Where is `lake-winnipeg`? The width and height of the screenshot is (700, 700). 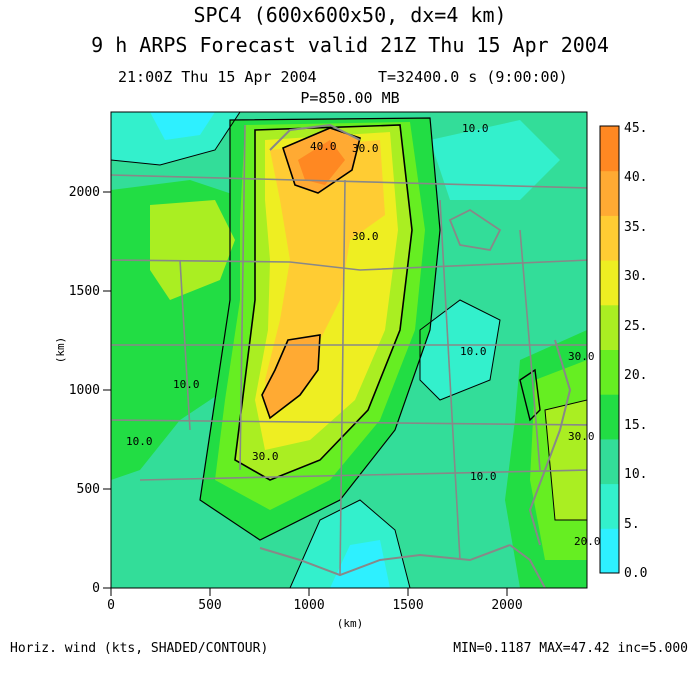
lake-winnipeg is located at coordinates (315, 137).